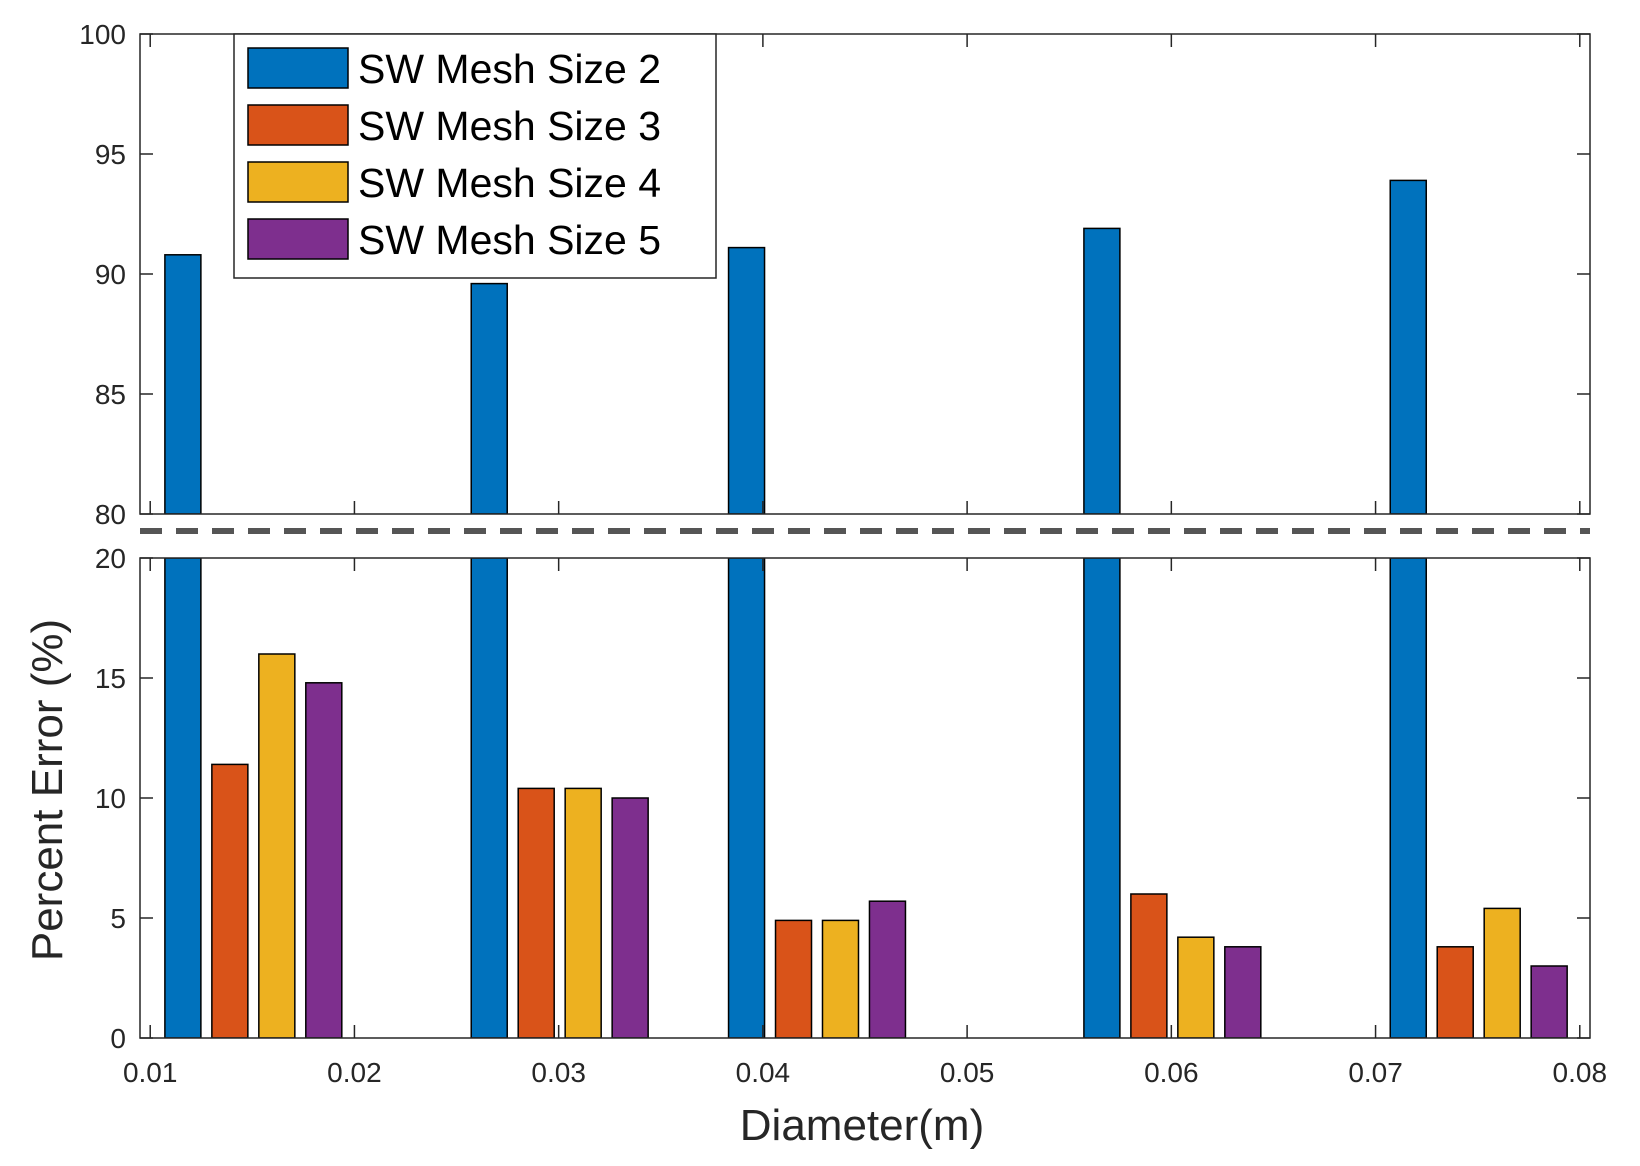 This screenshot has height=1166, width=1640. I want to click on x-tick-label-5: 0.05, so click(967, 1072).